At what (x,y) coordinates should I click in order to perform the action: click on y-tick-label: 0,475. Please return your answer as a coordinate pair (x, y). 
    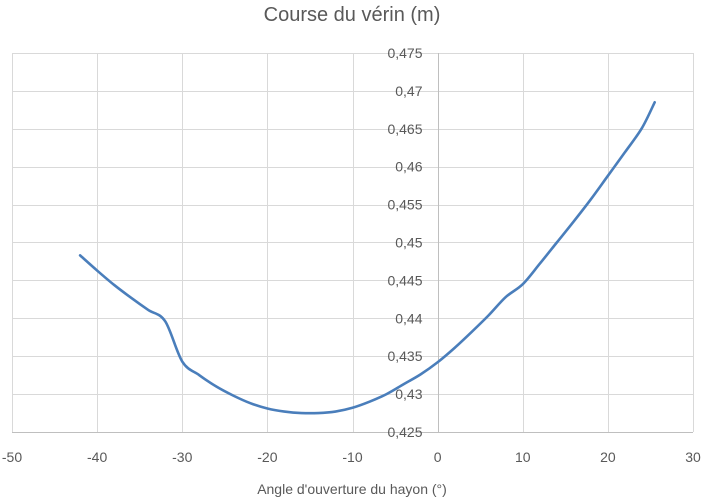
    Looking at the image, I should click on (404, 53).